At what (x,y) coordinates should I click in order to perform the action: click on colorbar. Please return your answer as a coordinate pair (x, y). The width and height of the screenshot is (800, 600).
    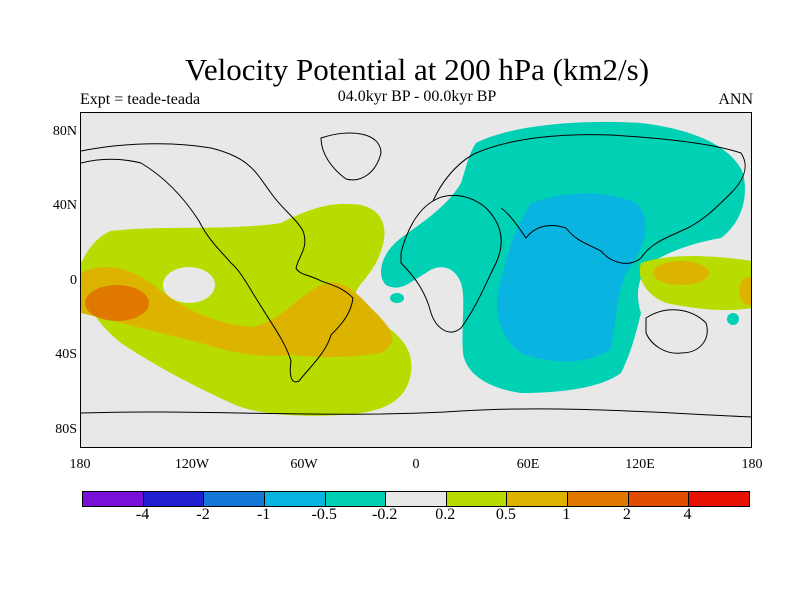
    Looking at the image, I should click on (416, 499).